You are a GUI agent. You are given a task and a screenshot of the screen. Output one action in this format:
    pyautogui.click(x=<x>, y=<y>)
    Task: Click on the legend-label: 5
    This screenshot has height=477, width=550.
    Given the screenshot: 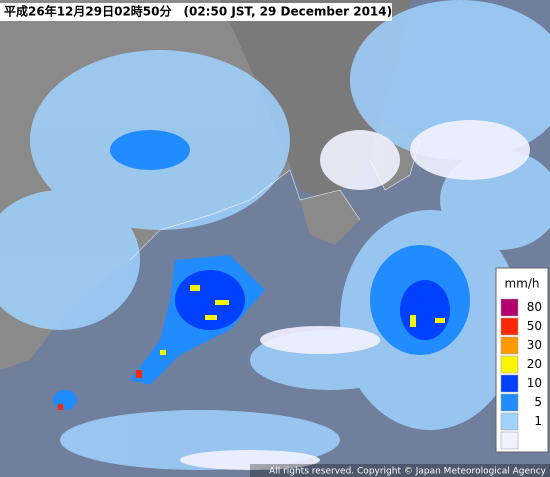 What is the action you would take?
    pyautogui.click(x=538, y=402)
    